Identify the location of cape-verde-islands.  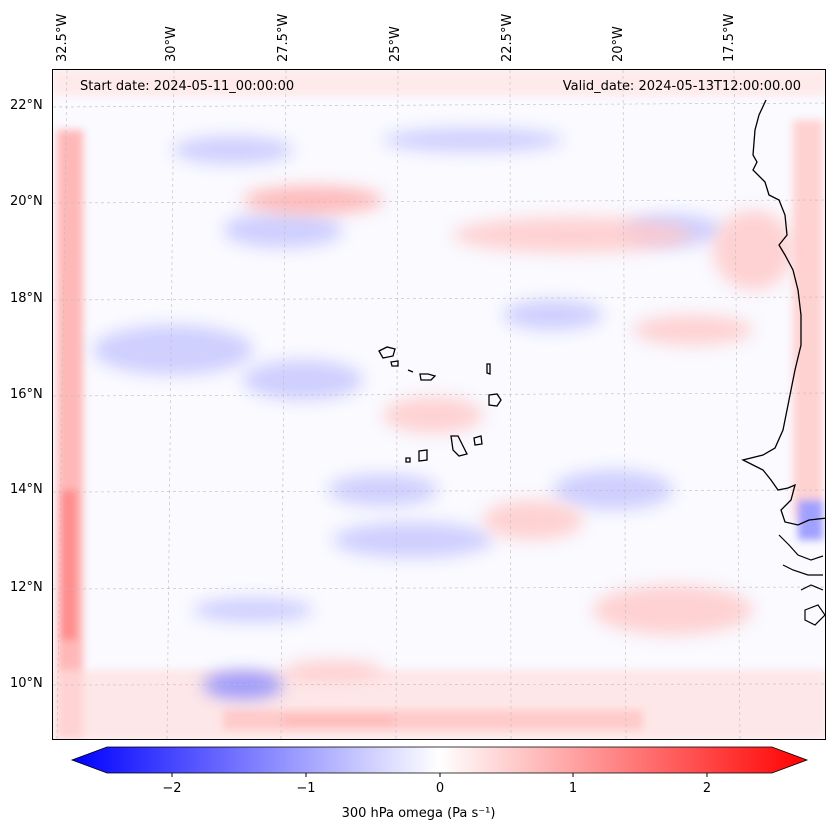
(440, 404).